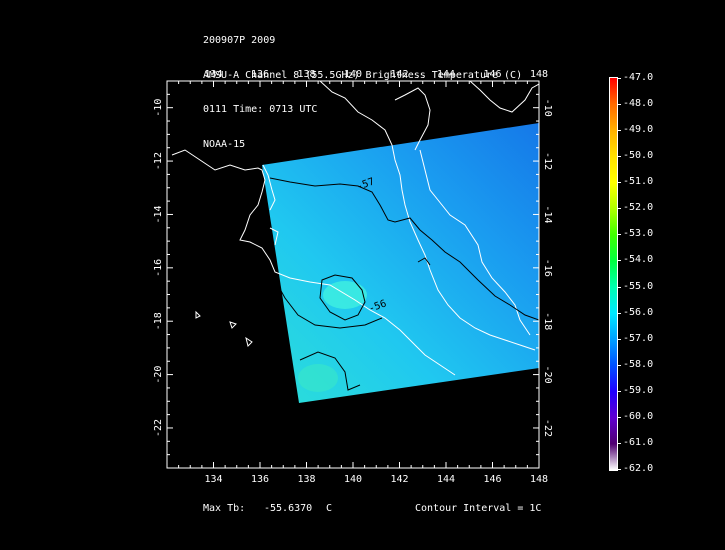 The width and height of the screenshot is (725, 550). I want to click on max-tb-unit: C, so click(329, 508).